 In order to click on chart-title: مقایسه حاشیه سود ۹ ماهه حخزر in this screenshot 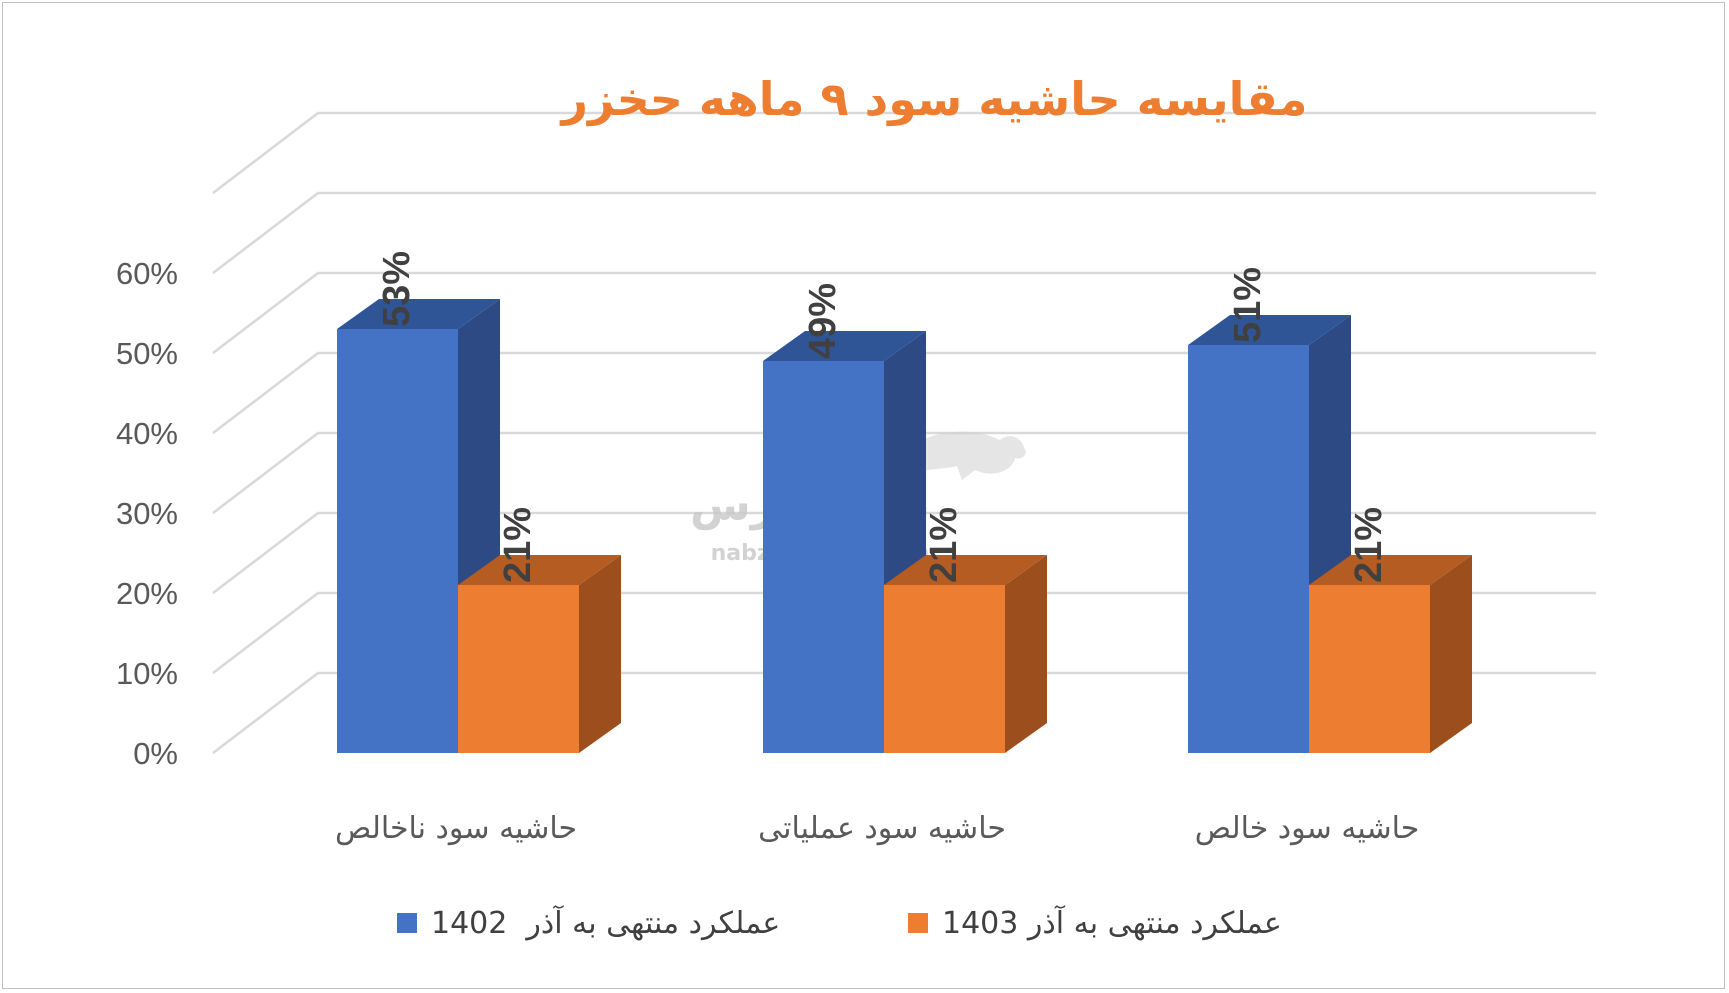, I will do `click(934, 99)`.